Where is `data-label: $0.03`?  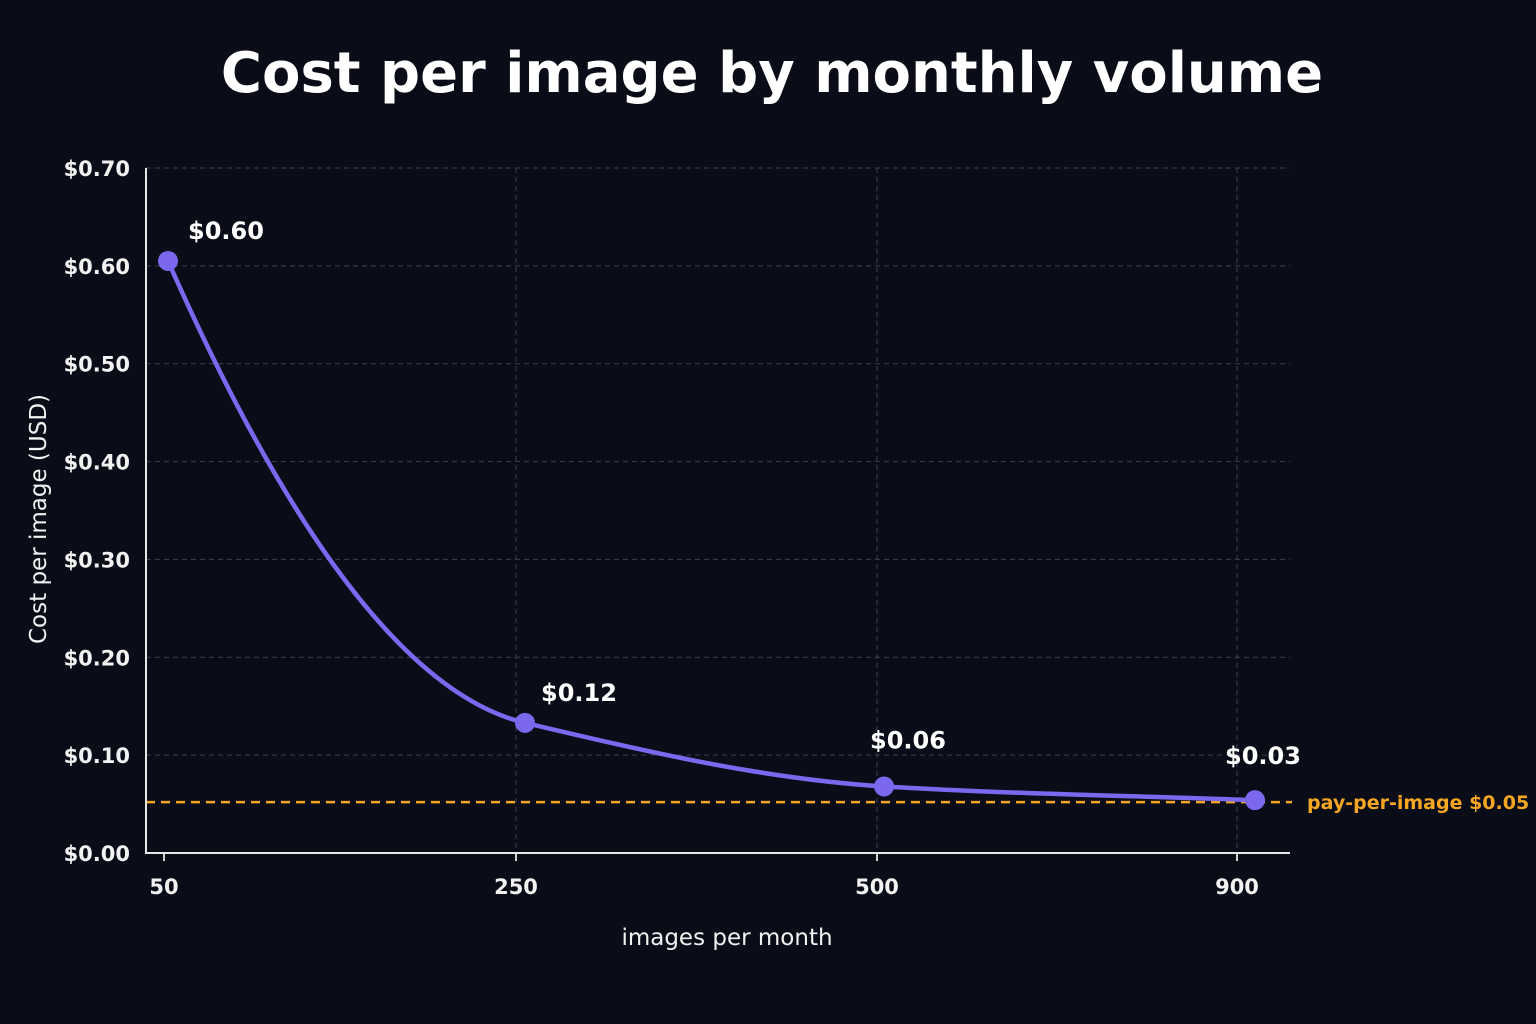 data-label: $0.03 is located at coordinates (1263, 756).